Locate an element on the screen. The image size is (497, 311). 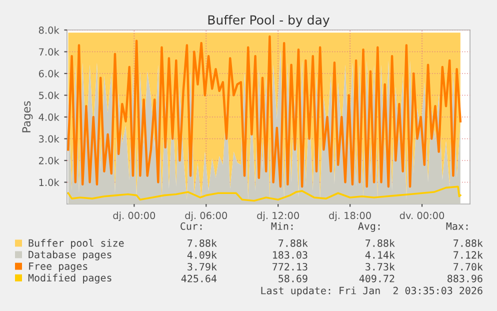
chart-title: Buffer Pool - by day is located at coordinates (269, 21).